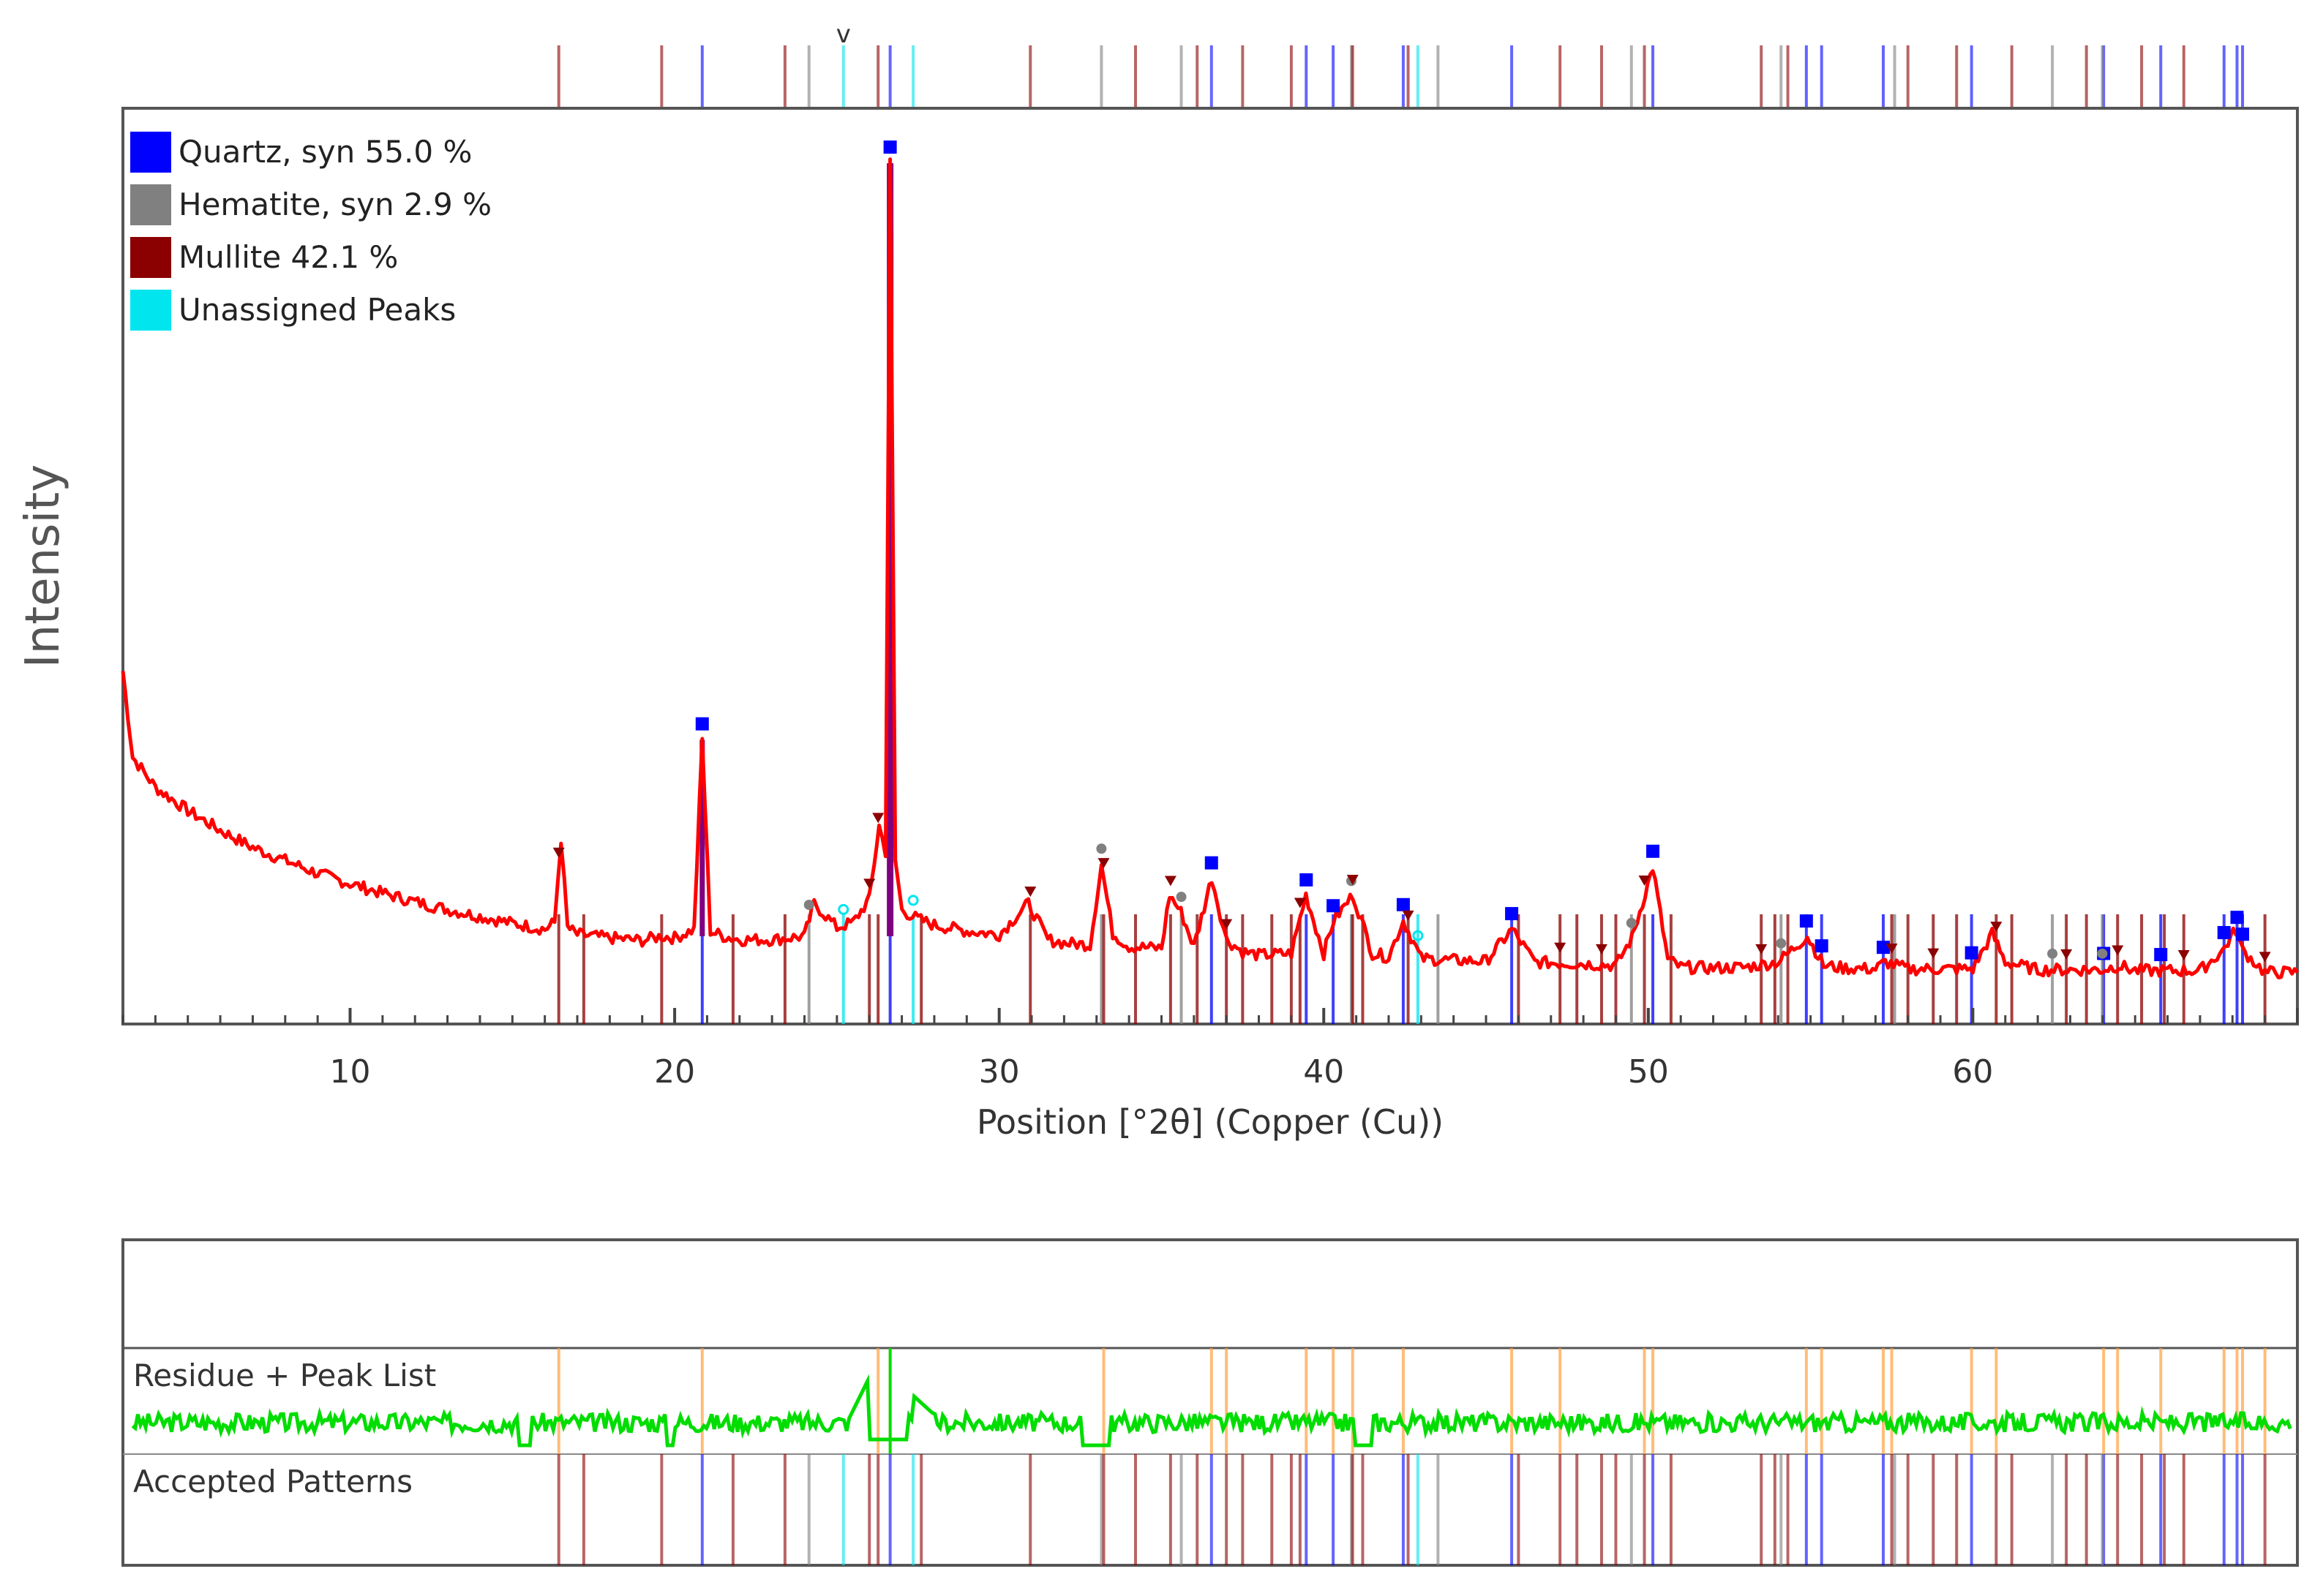  Describe the element at coordinates (325, 152) in the screenshot. I see `legend-label: Quartz, syn 55.0 %` at that location.